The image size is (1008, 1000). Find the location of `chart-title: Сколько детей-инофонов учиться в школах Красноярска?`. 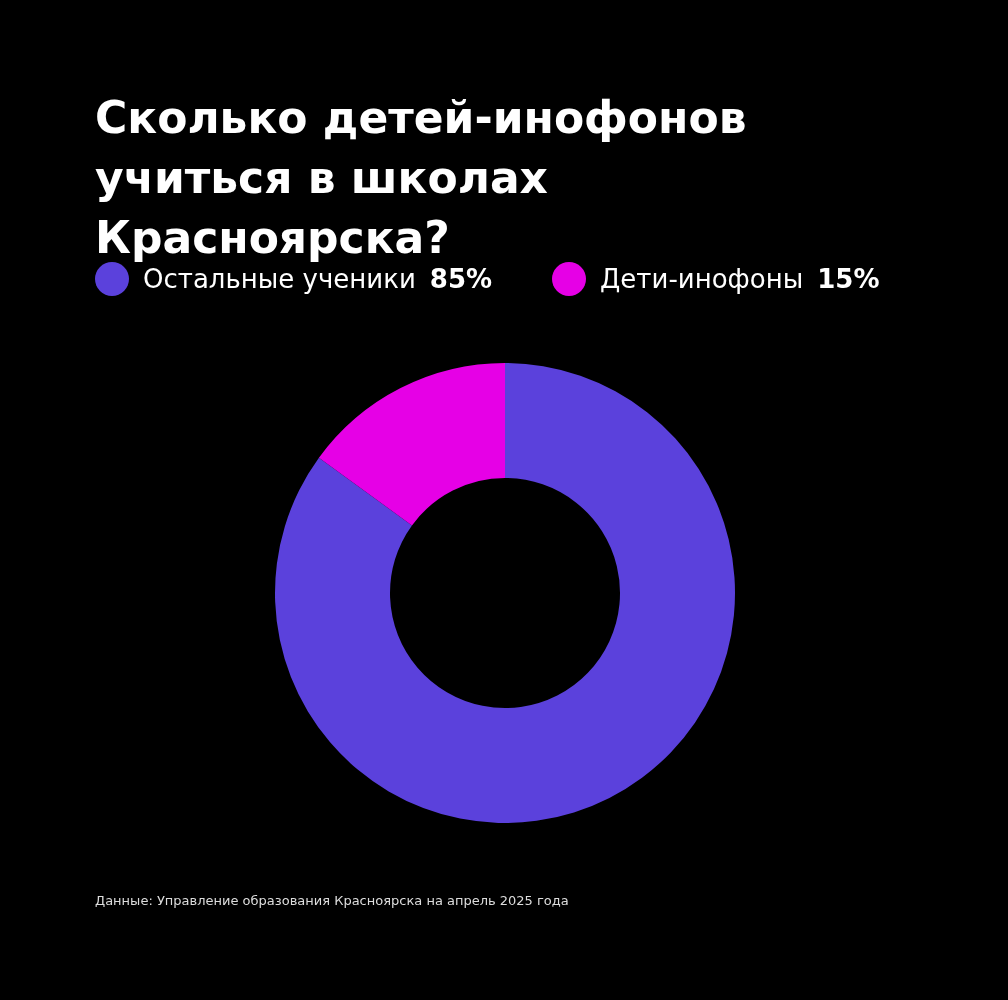

chart-title: Сколько детей-инофонов учиться в школах Красноярска? is located at coordinates (421, 177).